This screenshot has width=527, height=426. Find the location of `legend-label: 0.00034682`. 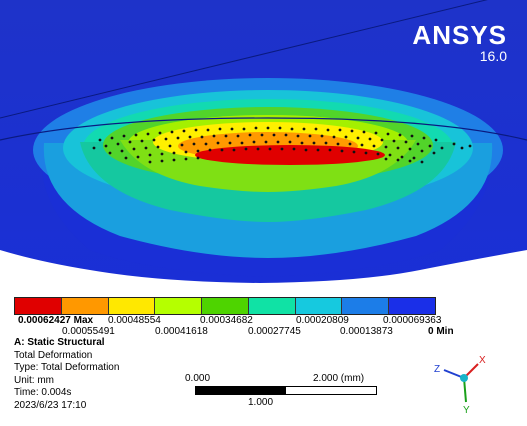

legend-label: 0.00034682 is located at coordinates (226, 320).